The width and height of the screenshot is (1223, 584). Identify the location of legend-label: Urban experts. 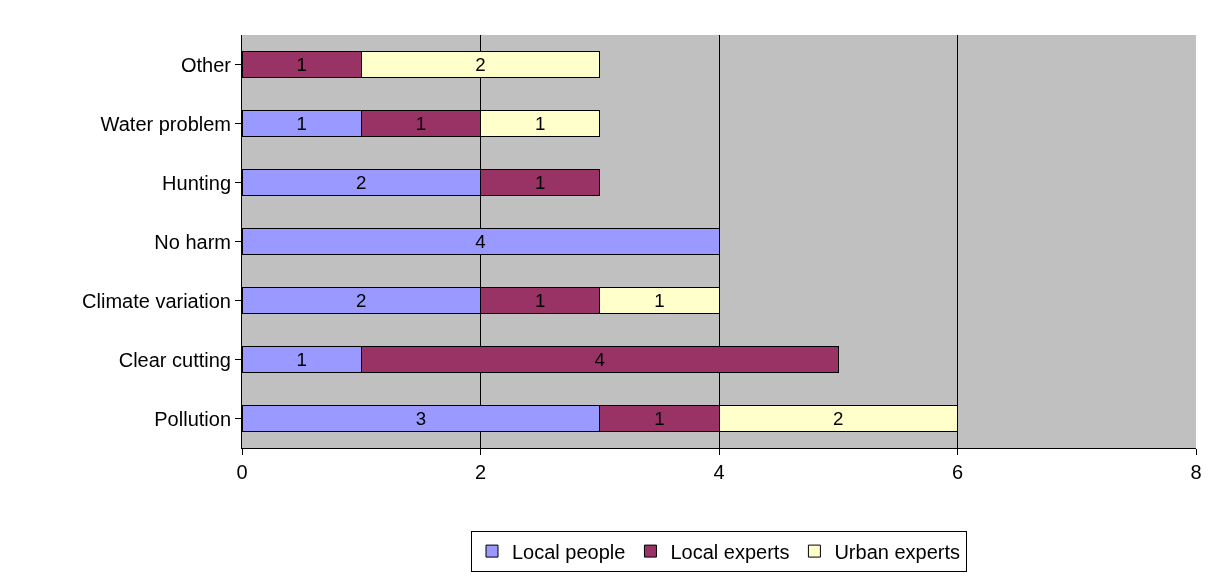
(897, 551).